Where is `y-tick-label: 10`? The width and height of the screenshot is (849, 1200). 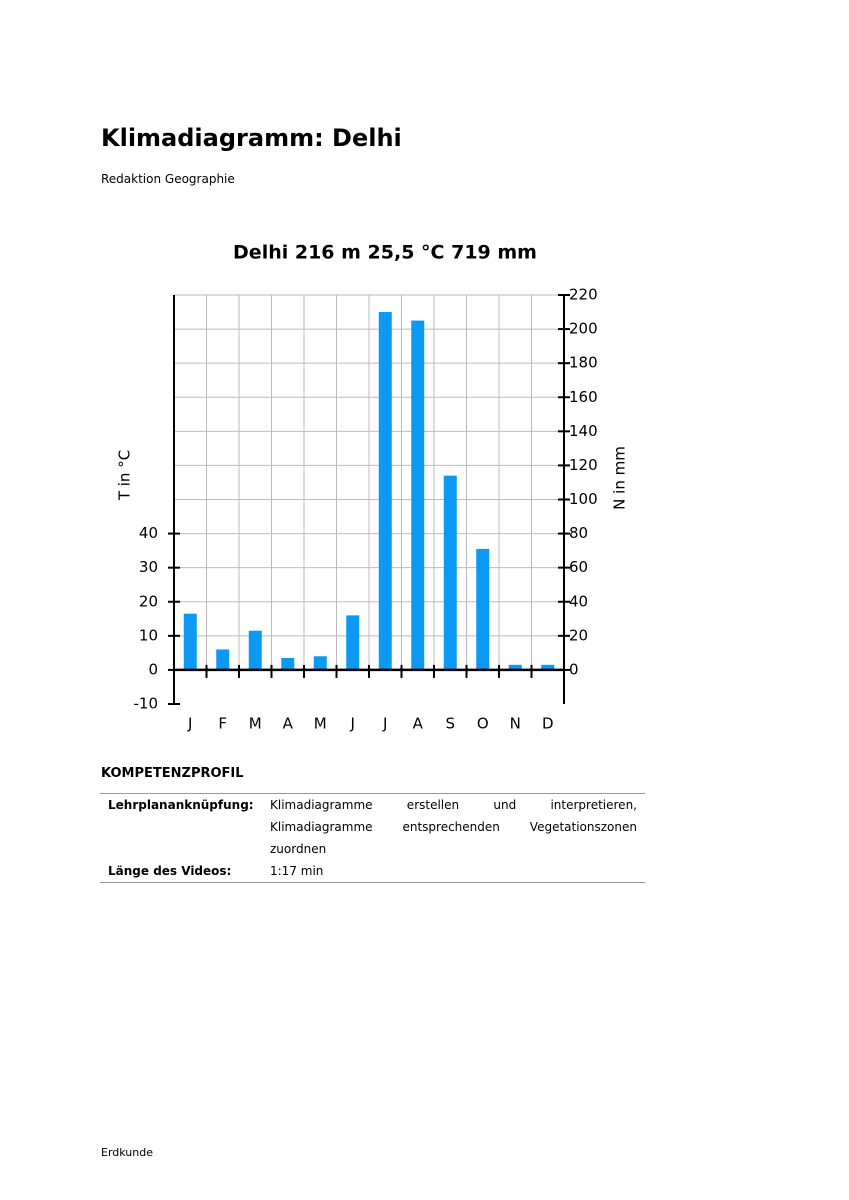
y-tick-label: 10 is located at coordinates (148, 635).